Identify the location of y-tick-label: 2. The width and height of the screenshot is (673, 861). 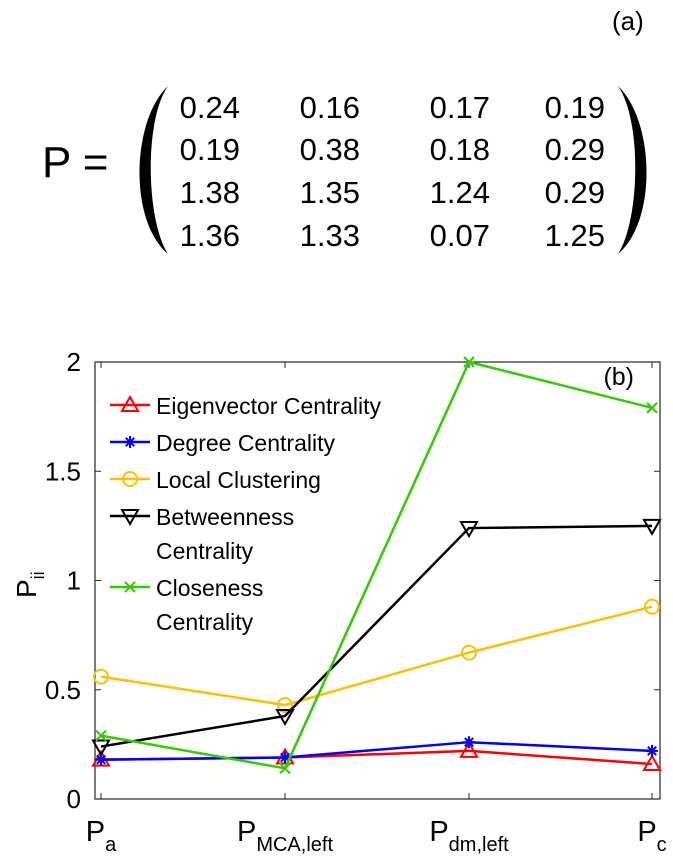
(74, 362).